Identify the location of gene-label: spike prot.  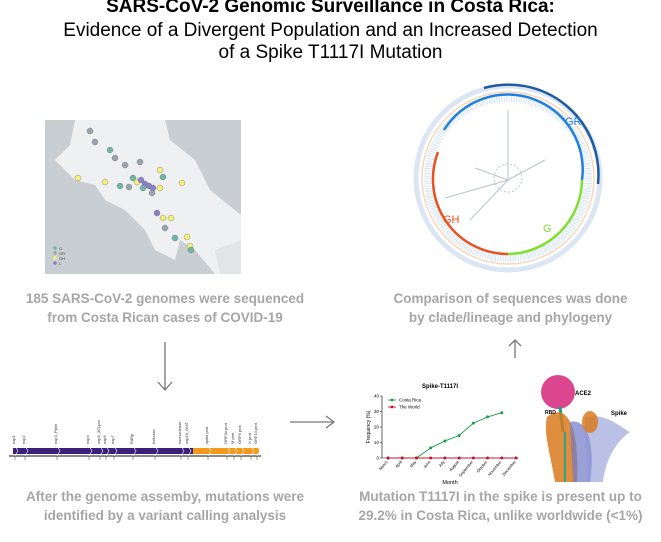
(206, 435).